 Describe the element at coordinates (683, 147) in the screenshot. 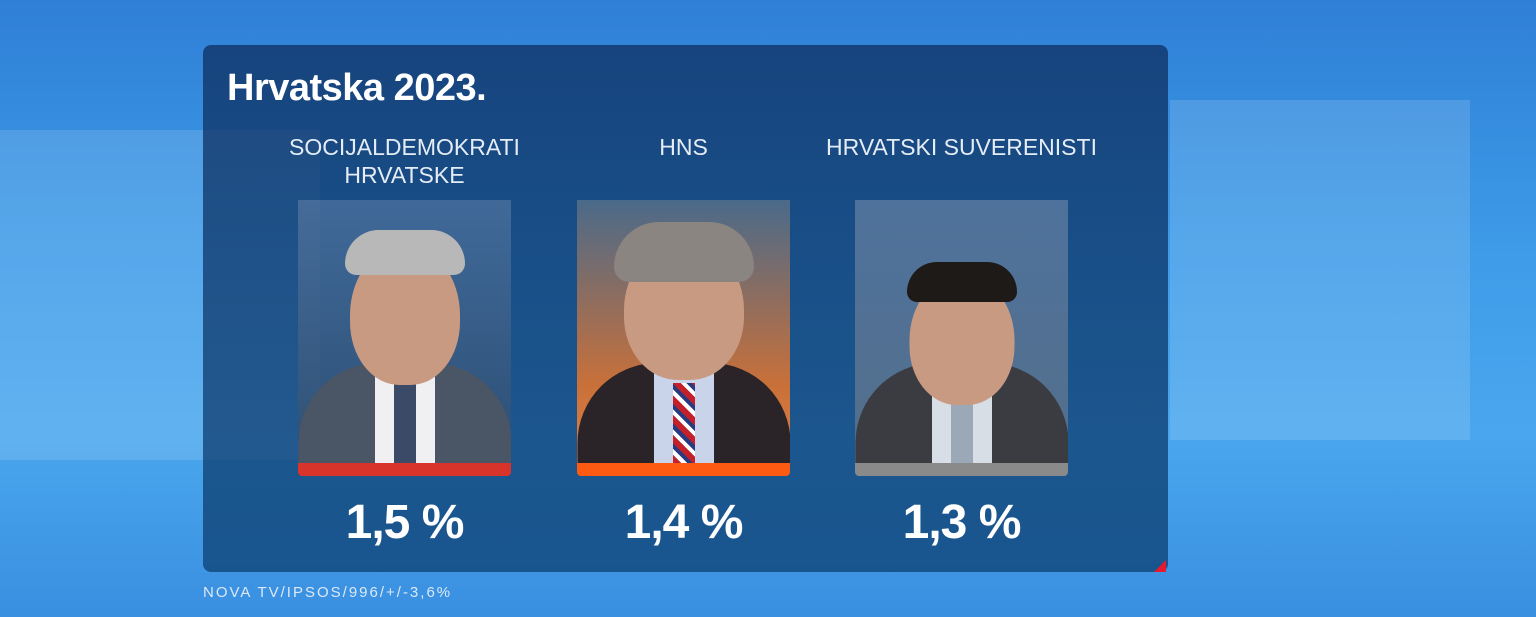

I see `party-name: HNS` at that location.